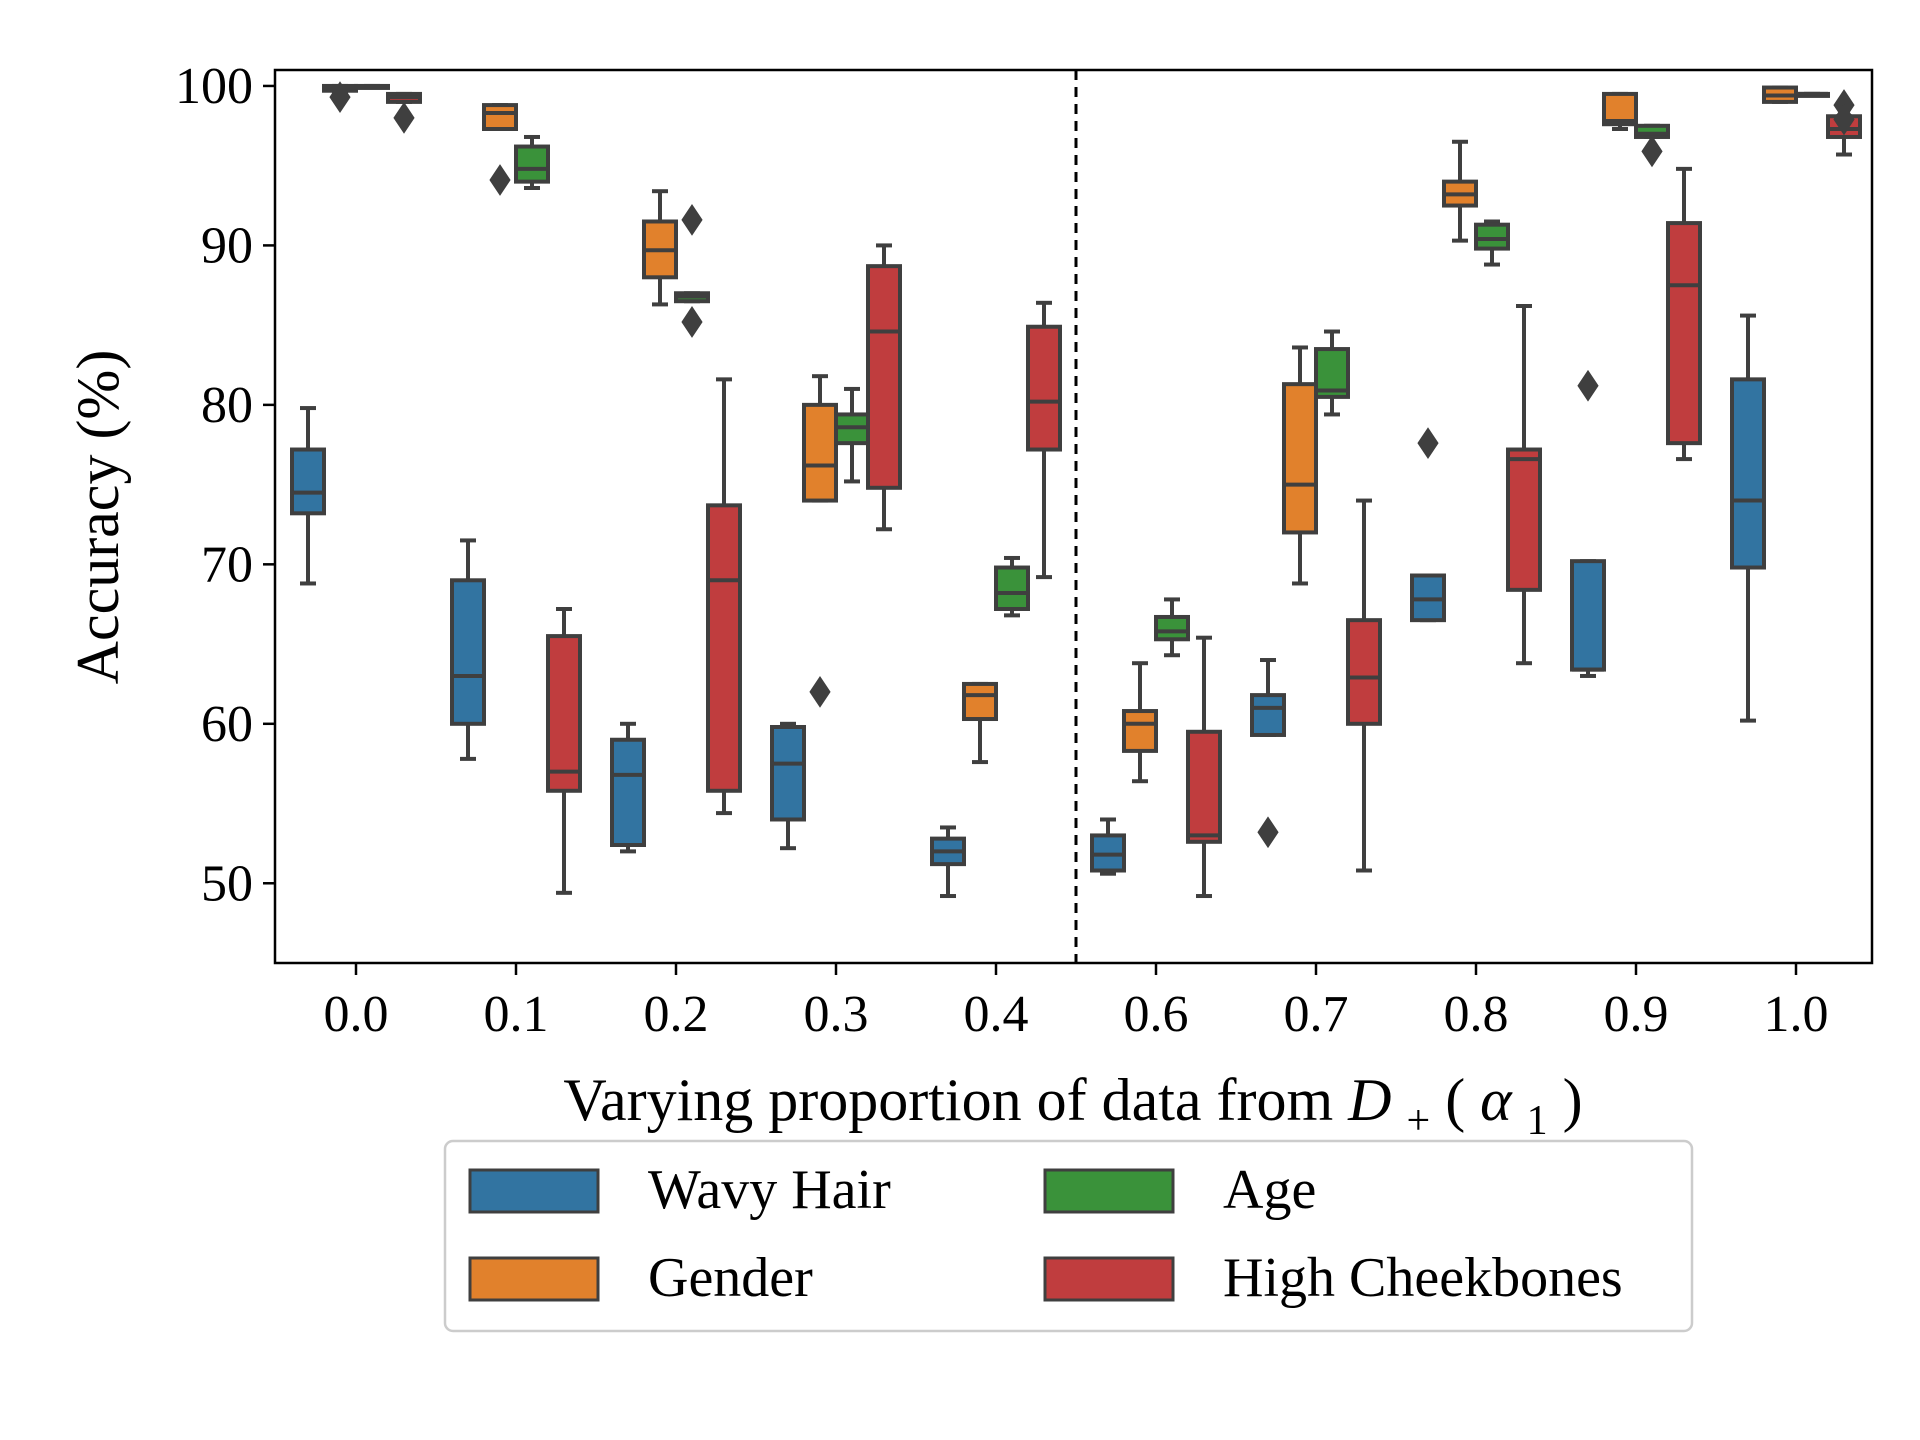 The width and height of the screenshot is (1920, 1440). Describe the element at coordinates (1537, 1121) in the screenshot. I see `x-axis-label-param-sub: 1` at that location.